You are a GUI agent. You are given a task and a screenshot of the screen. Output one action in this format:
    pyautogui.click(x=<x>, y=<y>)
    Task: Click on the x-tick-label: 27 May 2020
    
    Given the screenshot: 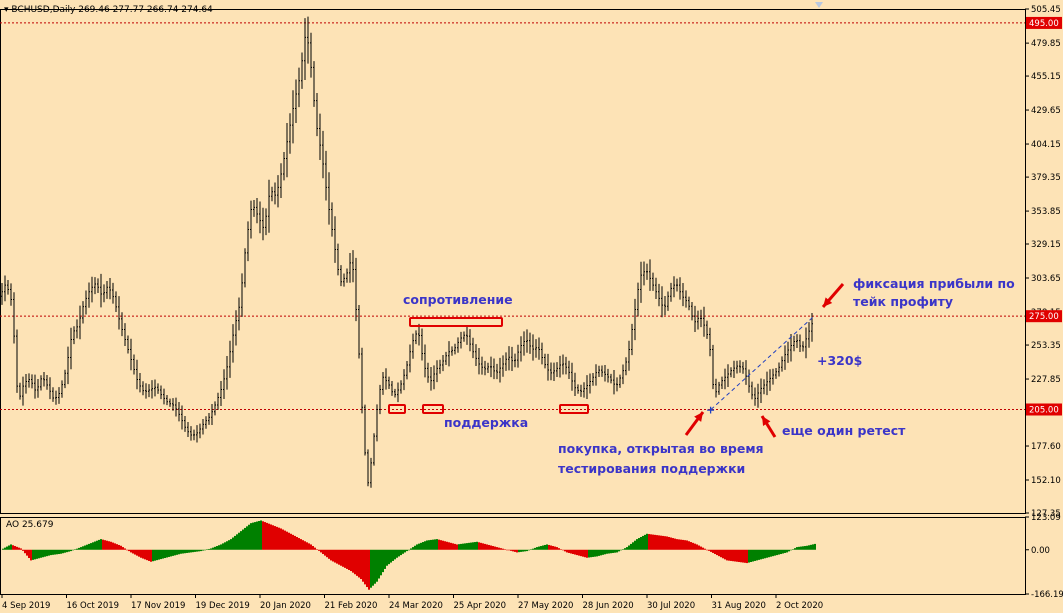 What is the action you would take?
    pyautogui.click(x=545, y=606)
    